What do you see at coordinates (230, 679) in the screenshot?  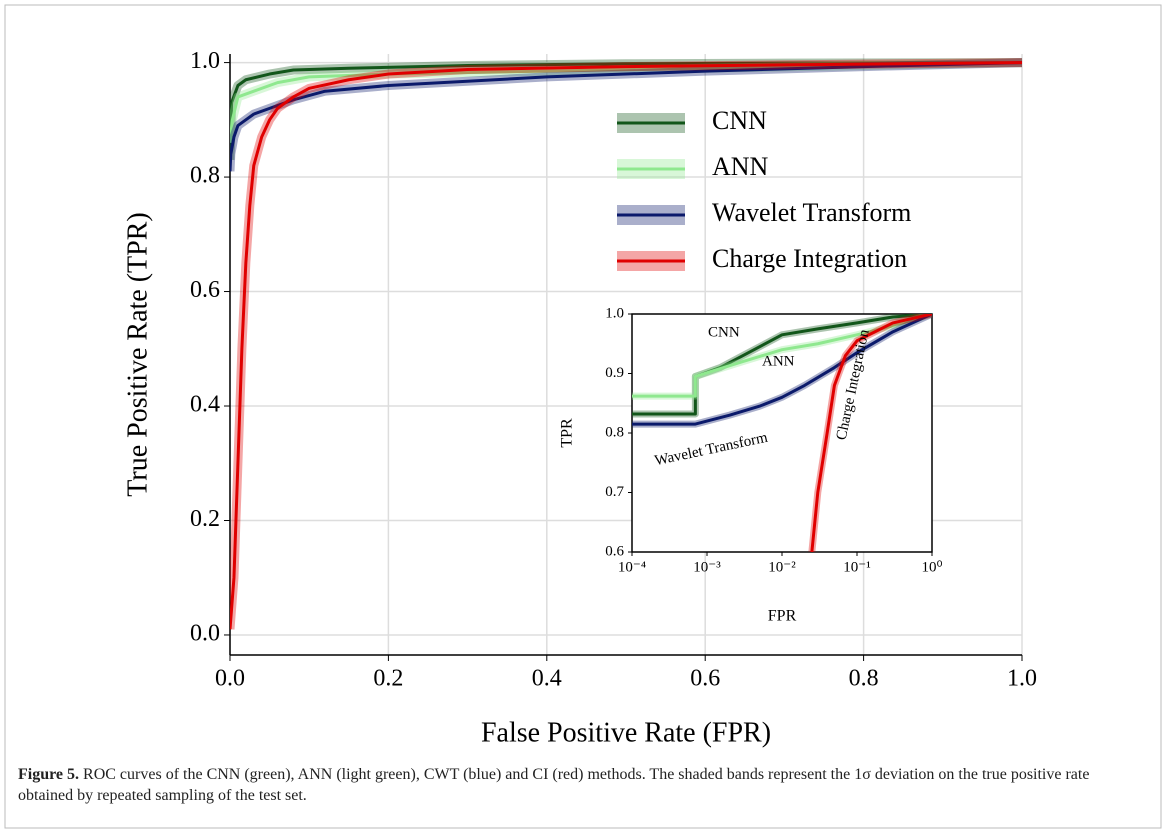 I see `x-tick-label: 0.0` at bounding box center [230, 679].